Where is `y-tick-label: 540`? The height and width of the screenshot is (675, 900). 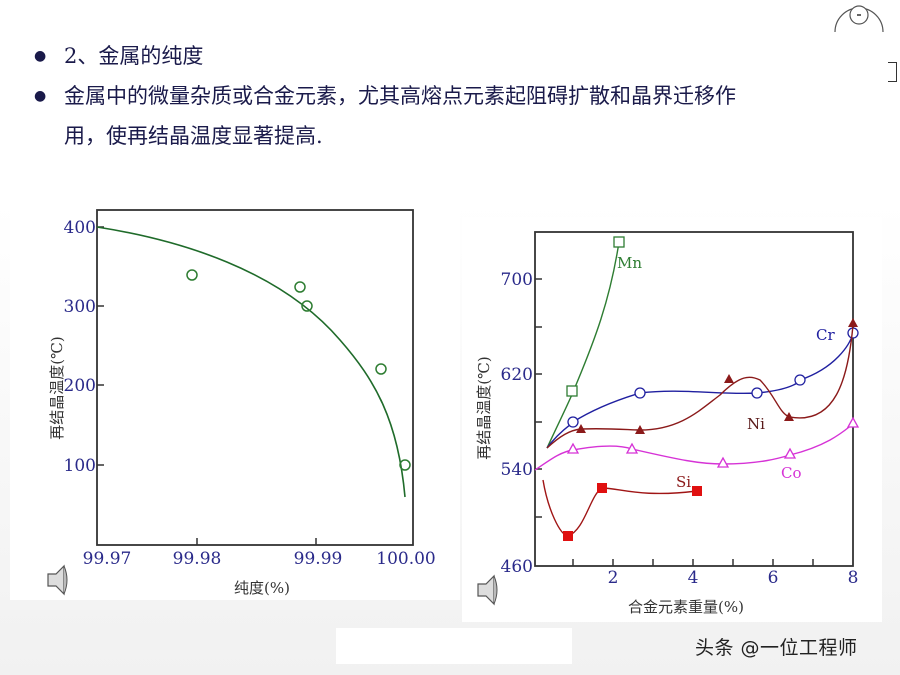 y-tick-label: 540 is located at coordinates (517, 470).